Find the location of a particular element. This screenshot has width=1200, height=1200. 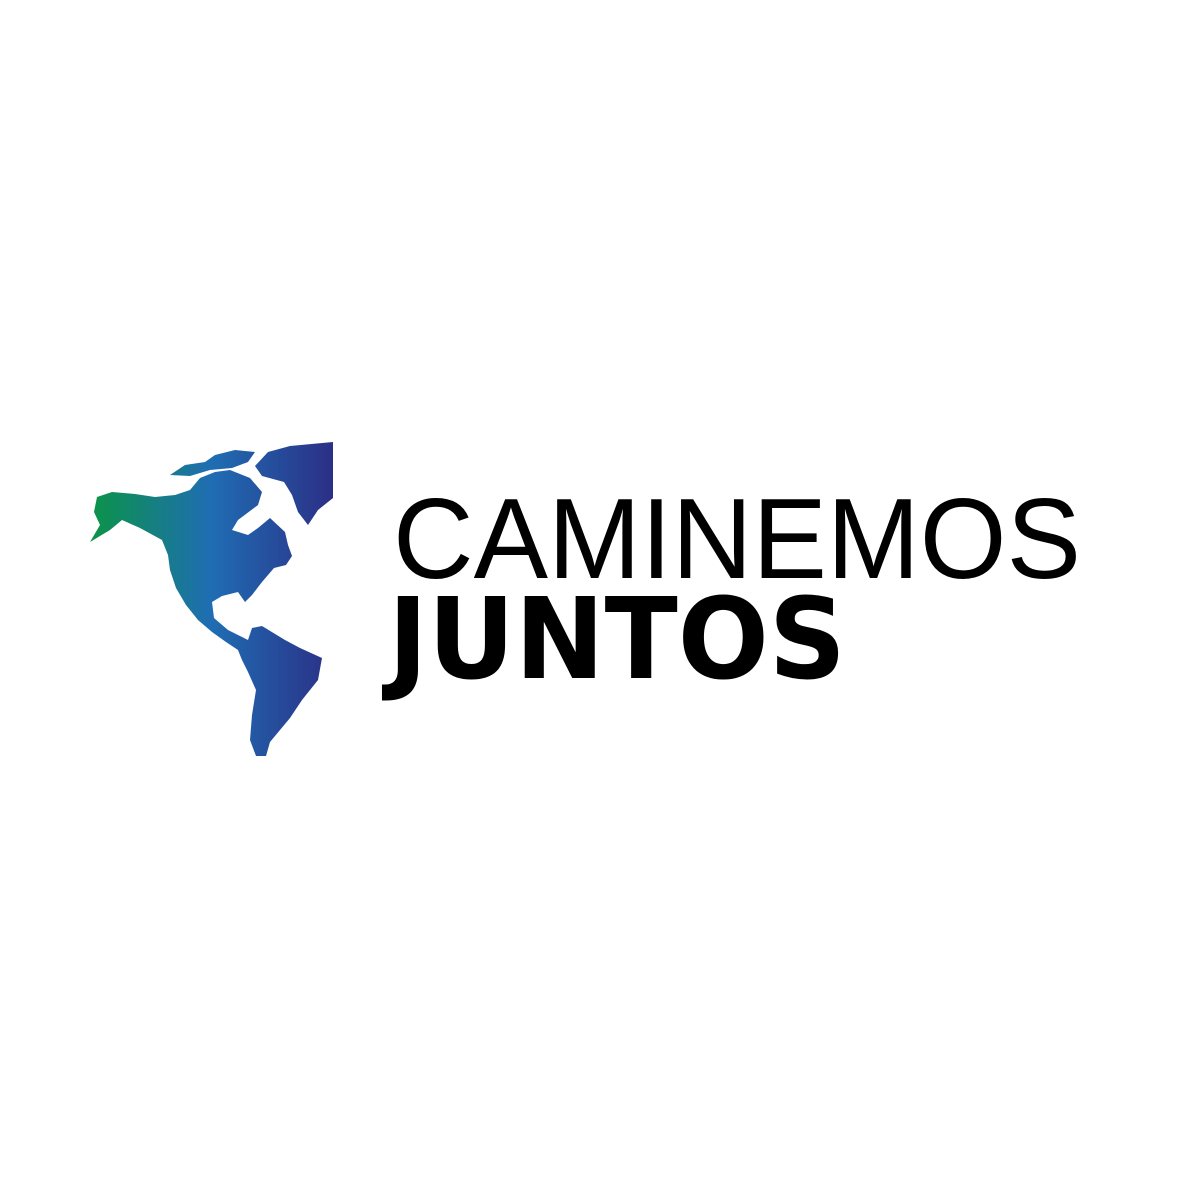

wordmark-line-juntos: JUNTOS is located at coordinates (613, 640).